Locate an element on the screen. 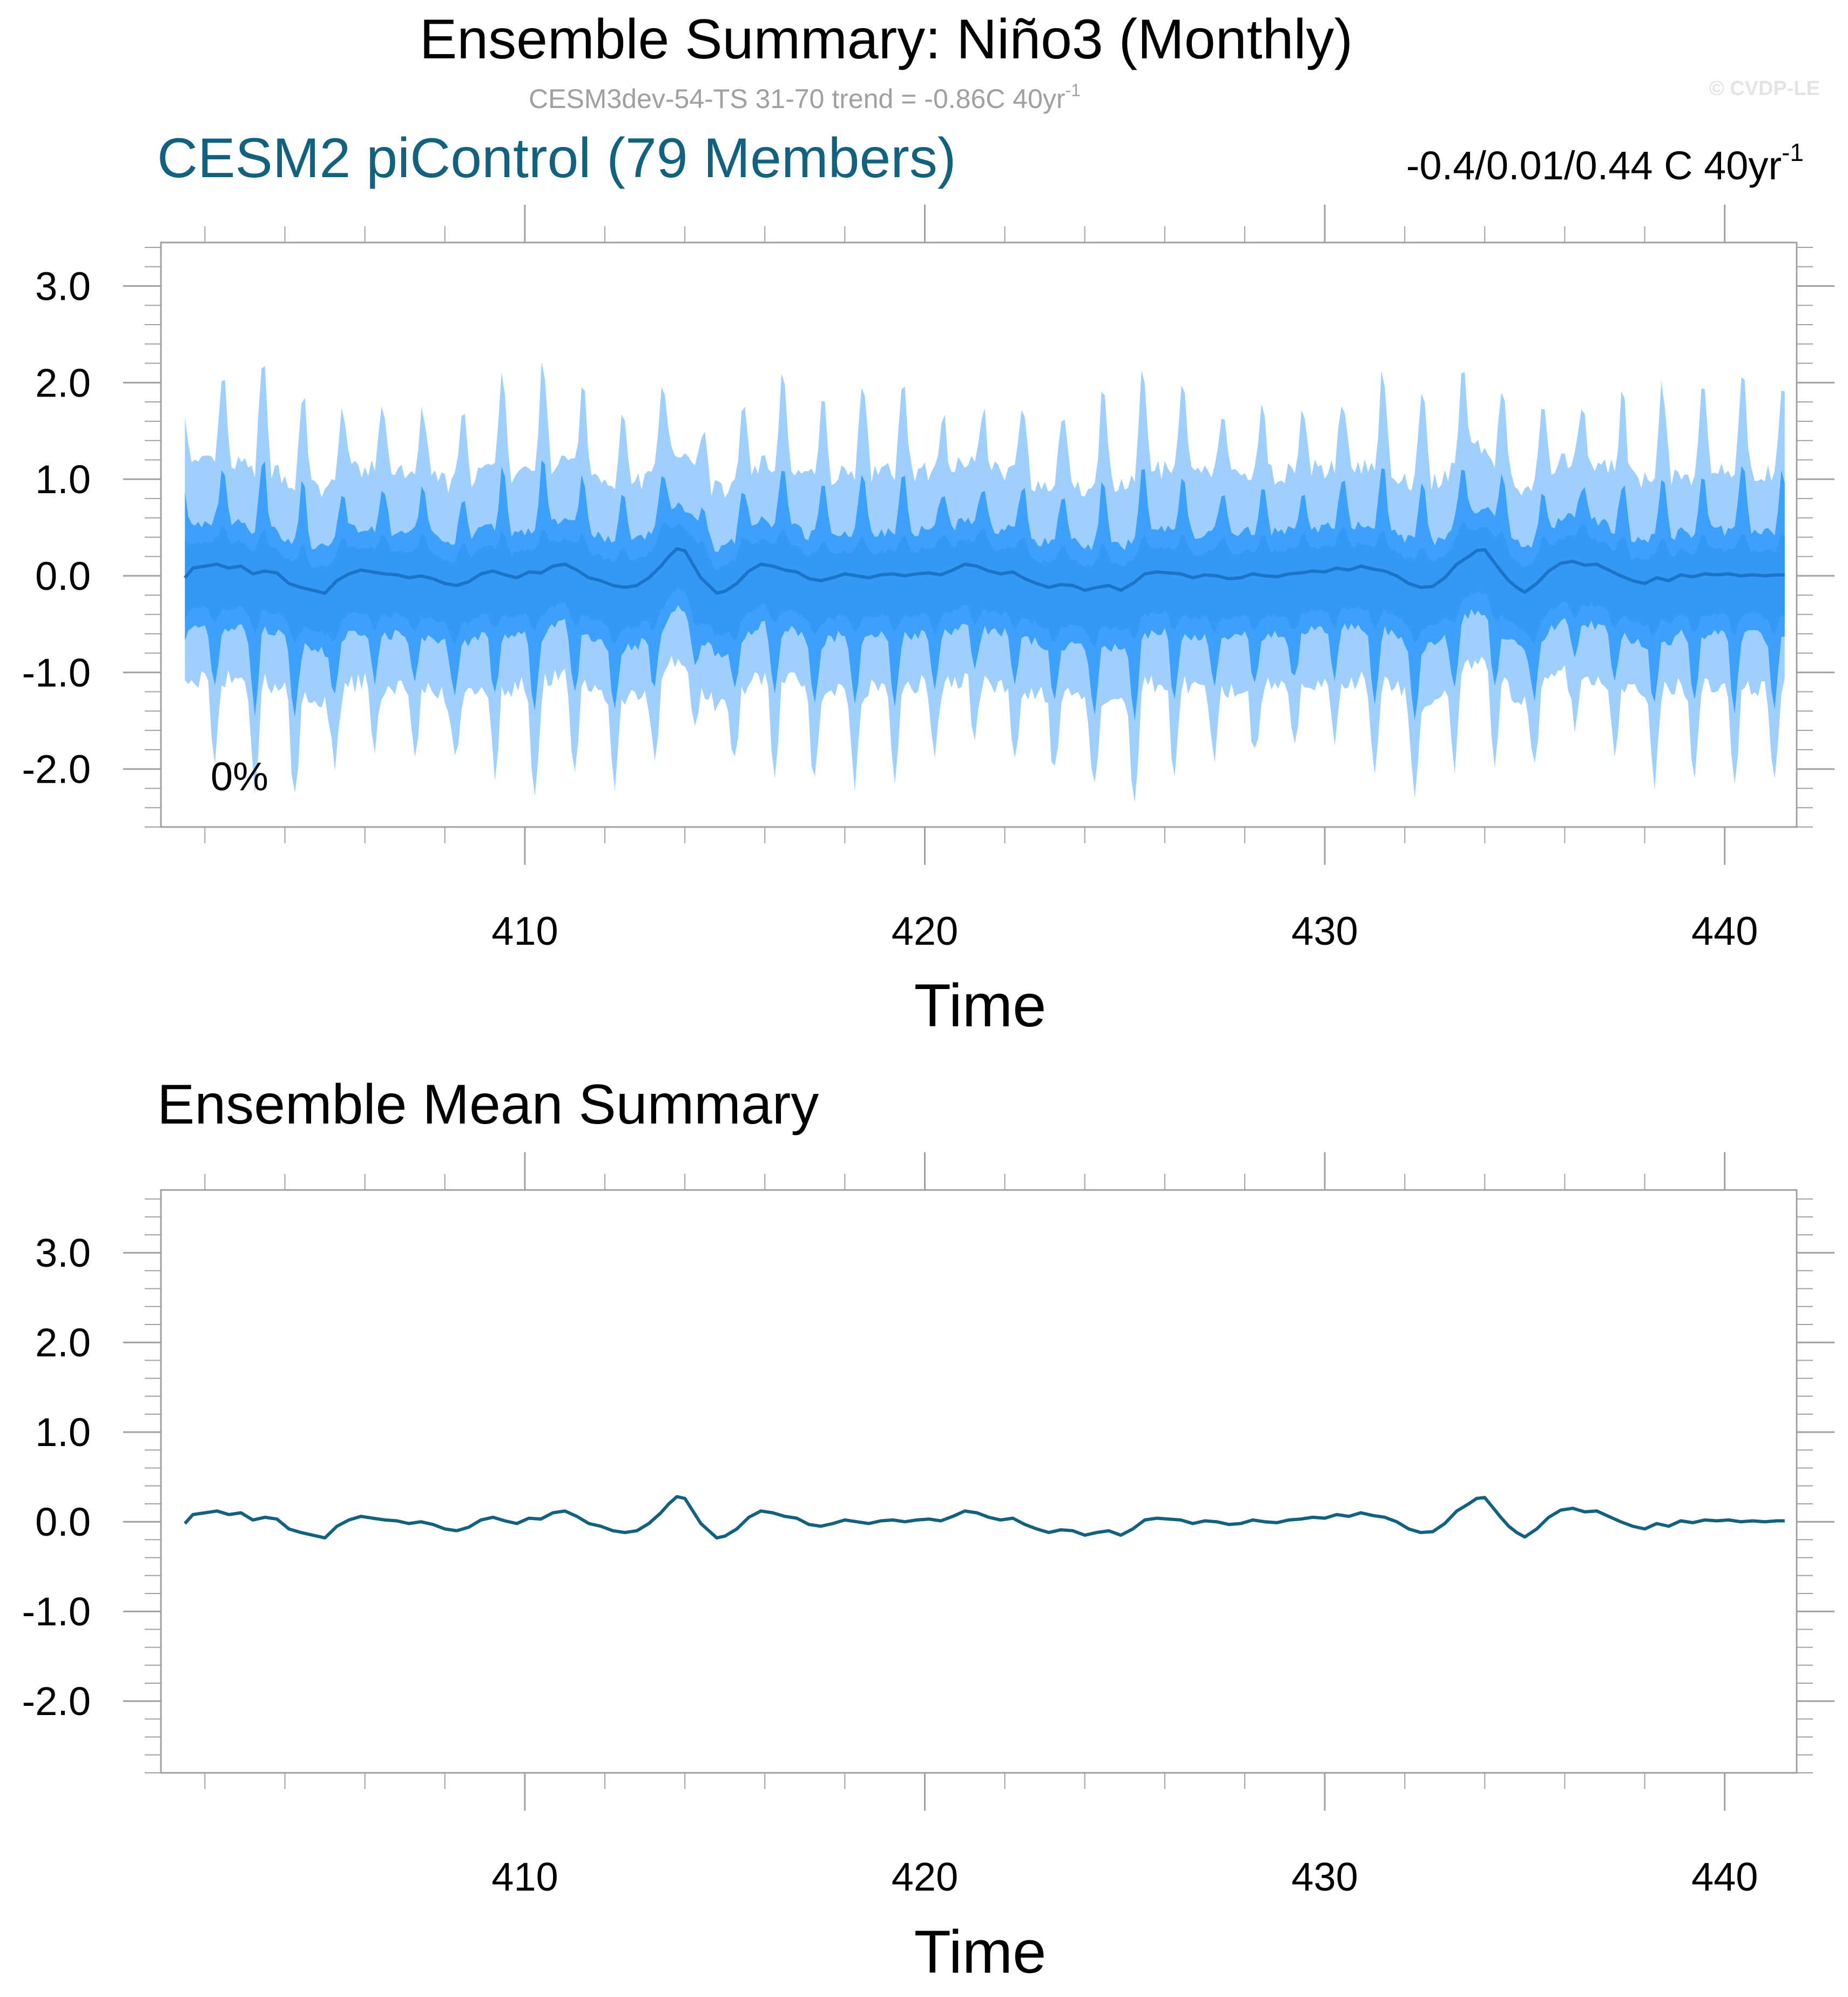 This screenshot has height=1997, width=1848. panel1-trend-superscript: -1 is located at coordinates (1793, 152).